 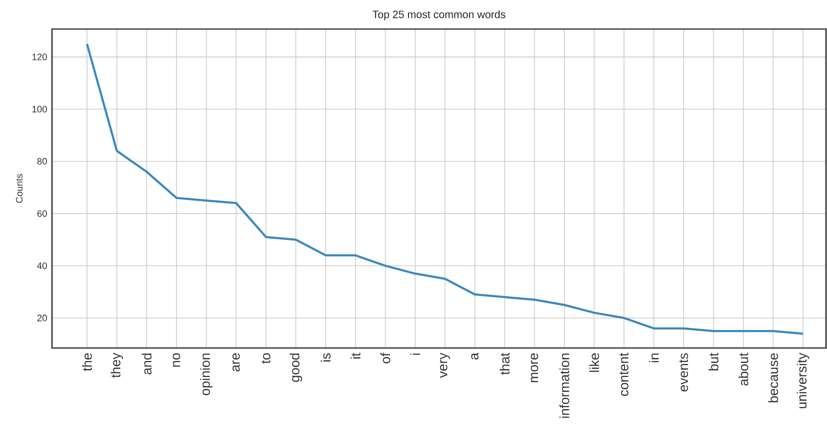 I want to click on x-tick-label: no, so click(x=176, y=360).